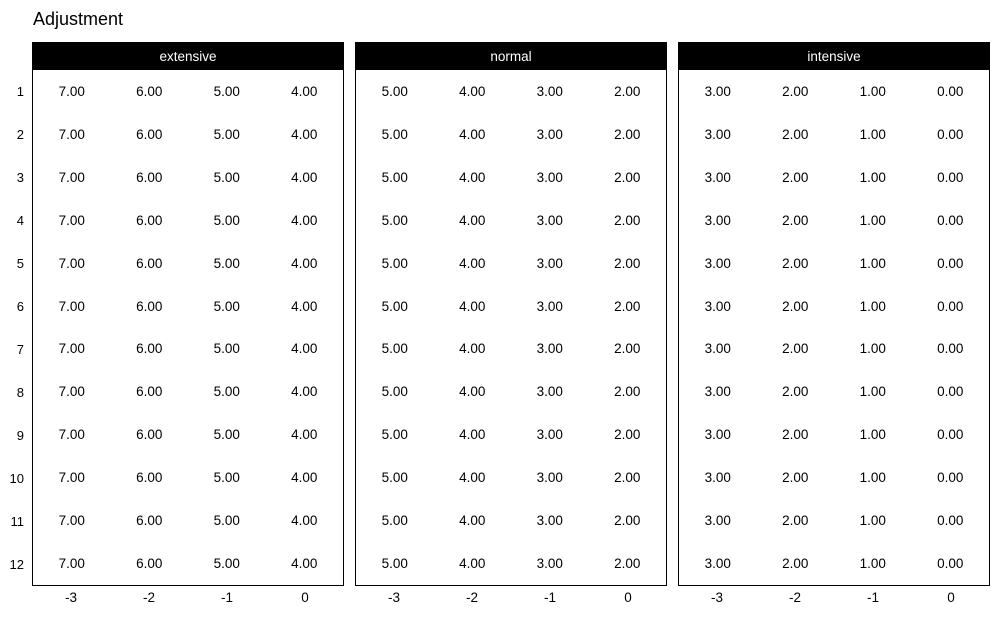 The width and height of the screenshot is (1000, 618). I want to click on row-label: 10, so click(16, 478).